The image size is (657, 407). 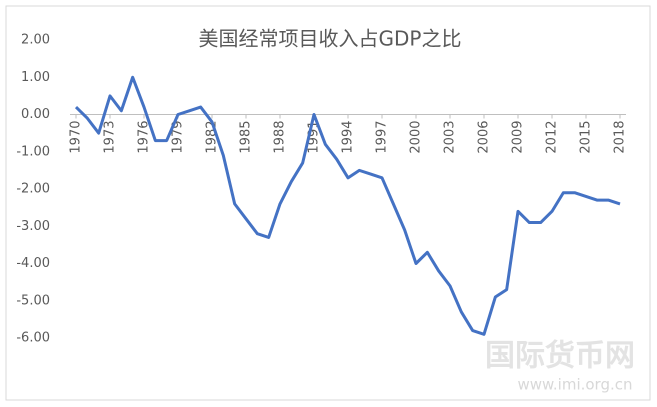 I want to click on y-tick-label: -5.00, so click(x=33, y=300).